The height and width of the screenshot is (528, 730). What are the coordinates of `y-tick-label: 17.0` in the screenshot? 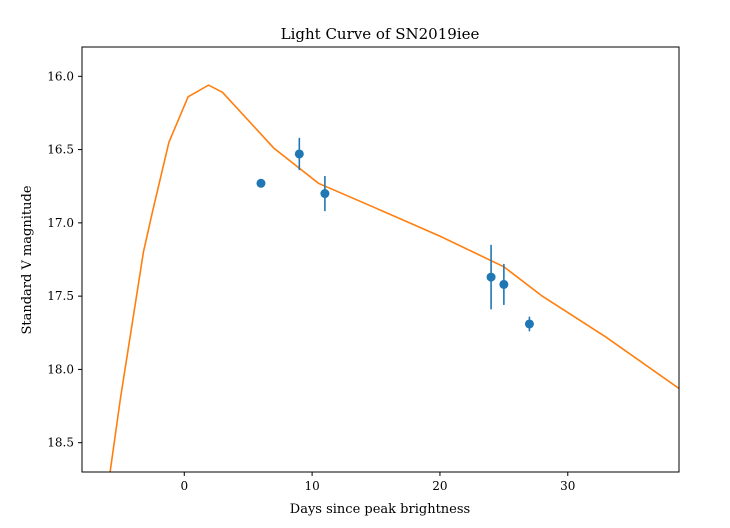 It's located at (60, 223).